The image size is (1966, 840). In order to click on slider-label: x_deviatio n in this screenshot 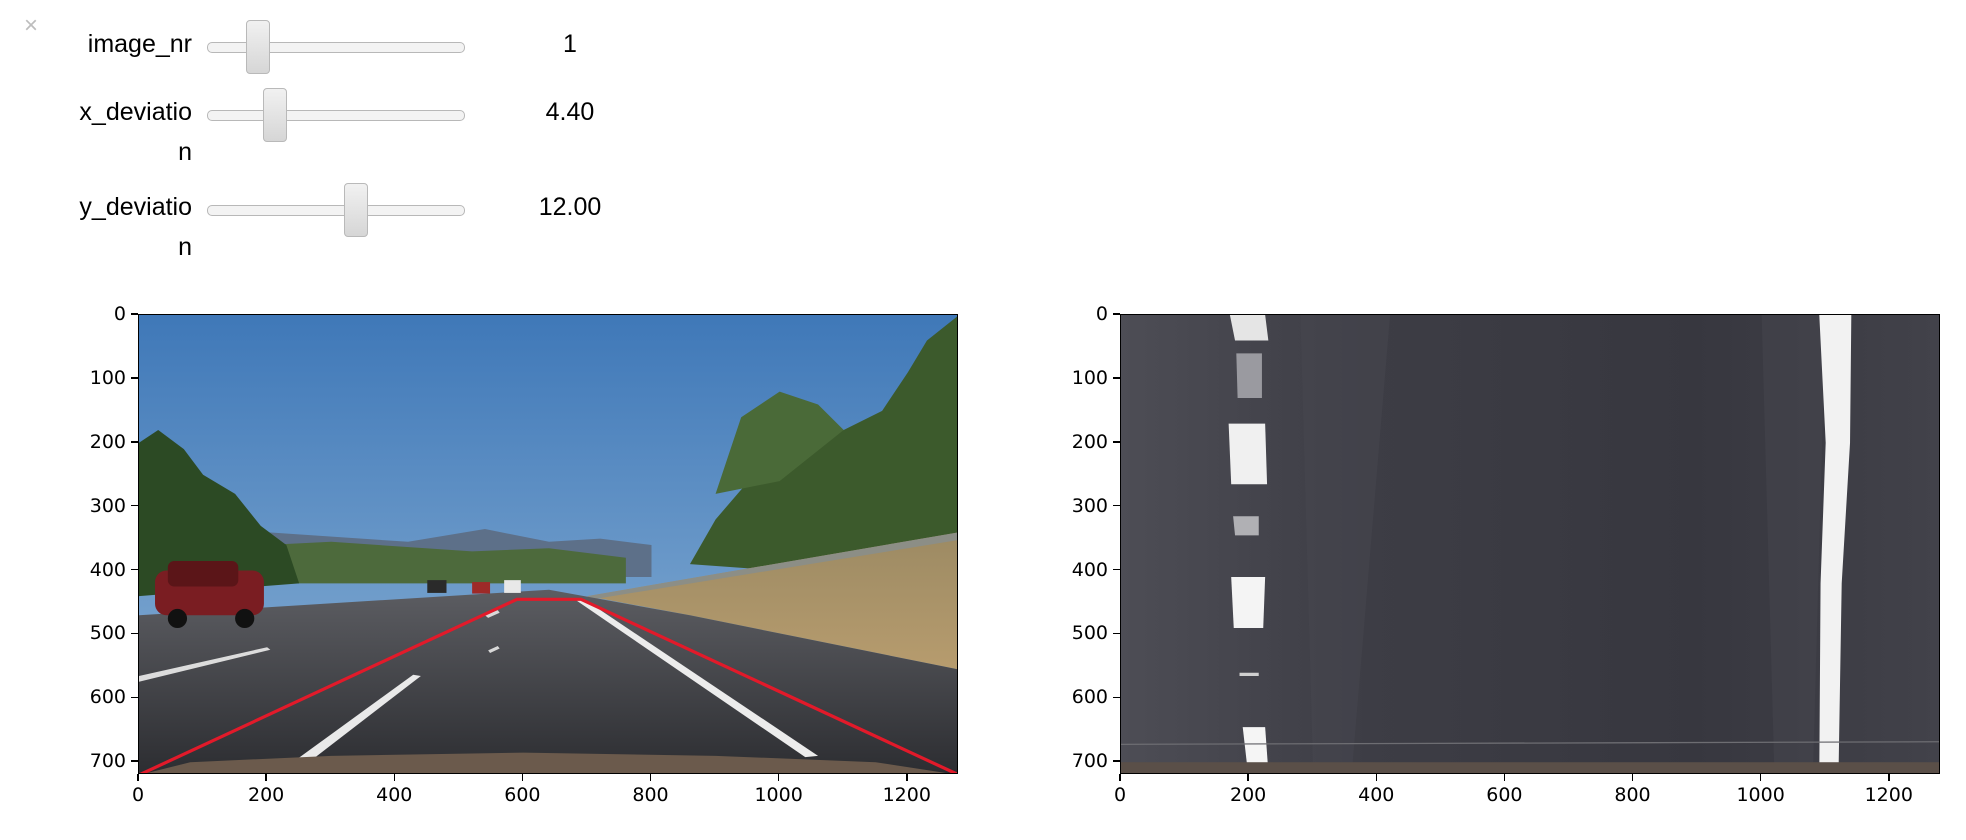, I will do `click(135, 132)`.